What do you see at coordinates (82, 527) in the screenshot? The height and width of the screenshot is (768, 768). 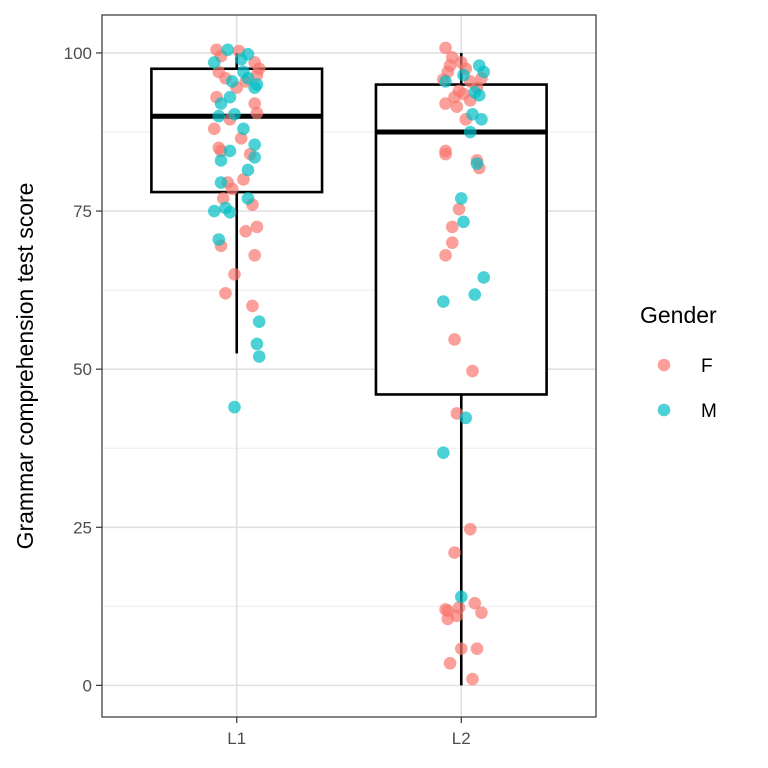 I see `y-tick-label: 25` at bounding box center [82, 527].